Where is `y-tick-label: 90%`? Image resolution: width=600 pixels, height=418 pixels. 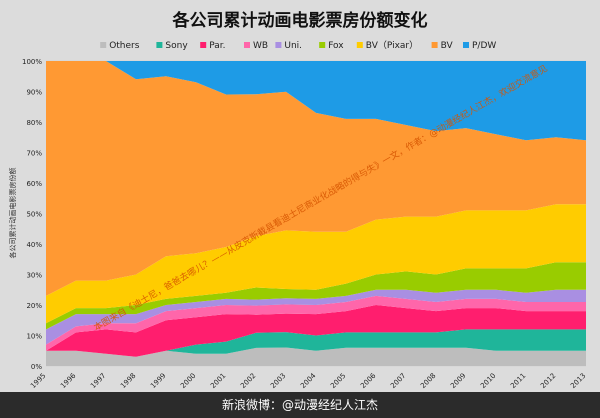 y-tick-label: 90% is located at coordinates (34, 93).